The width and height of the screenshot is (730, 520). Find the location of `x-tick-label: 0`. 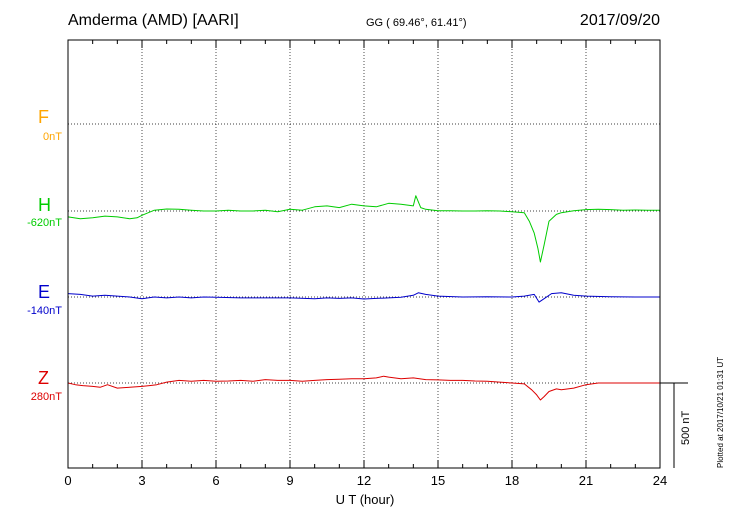

x-tick-label: 0 is located at coordinates (67, 480).